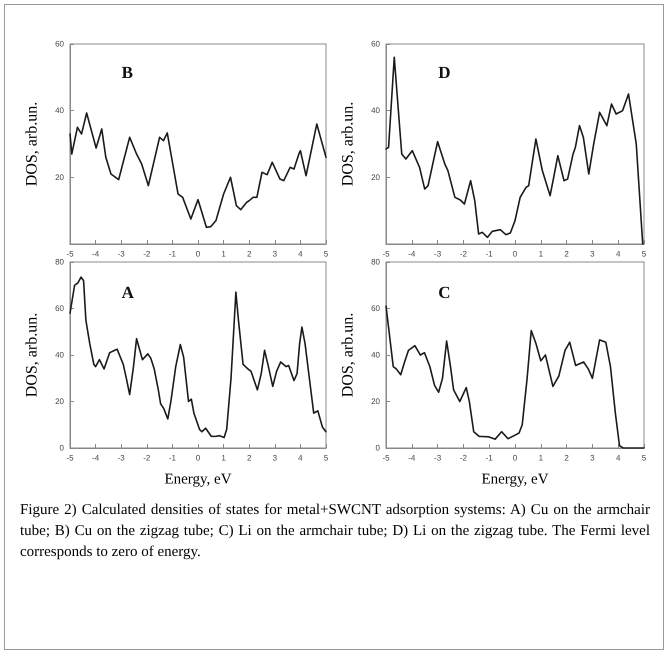  I want to click on annotation: D, so click(444, 72).